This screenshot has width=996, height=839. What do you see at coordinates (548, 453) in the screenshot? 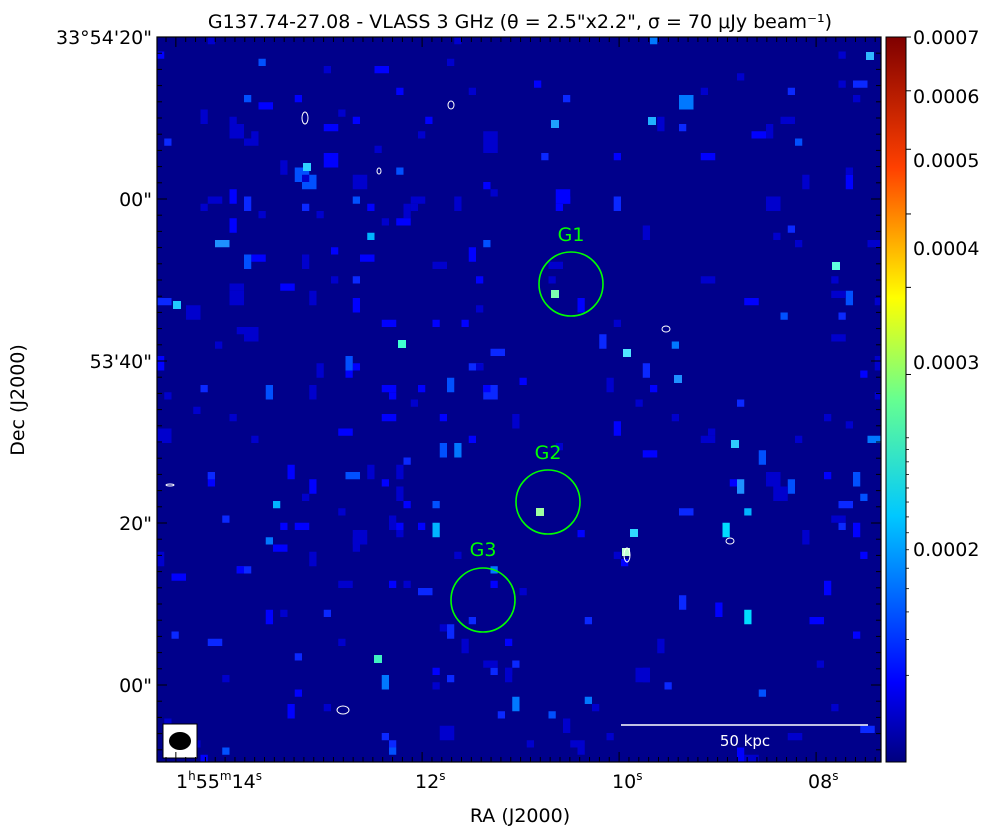
I see `source-label-g2: G2` at bounding box center [548, 453].